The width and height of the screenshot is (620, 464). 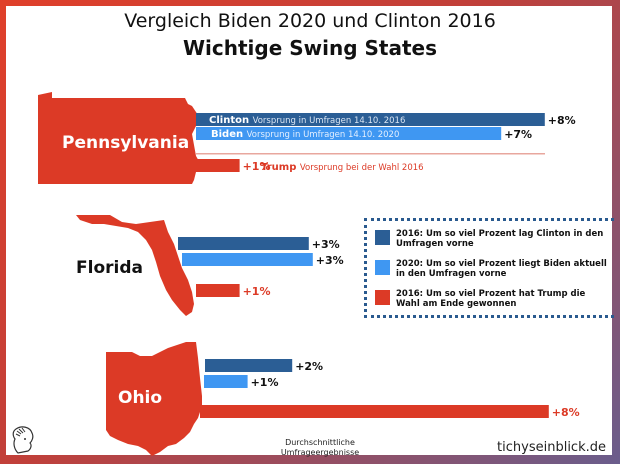 I want to click on value-label-biden-ohio: +1%, so click(x=265, y=382).